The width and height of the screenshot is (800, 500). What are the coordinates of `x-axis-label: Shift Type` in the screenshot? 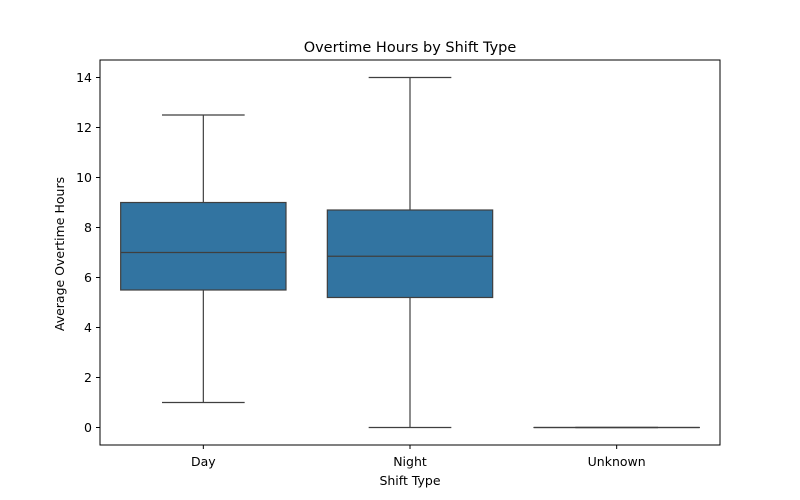 It's located at (409, 480).